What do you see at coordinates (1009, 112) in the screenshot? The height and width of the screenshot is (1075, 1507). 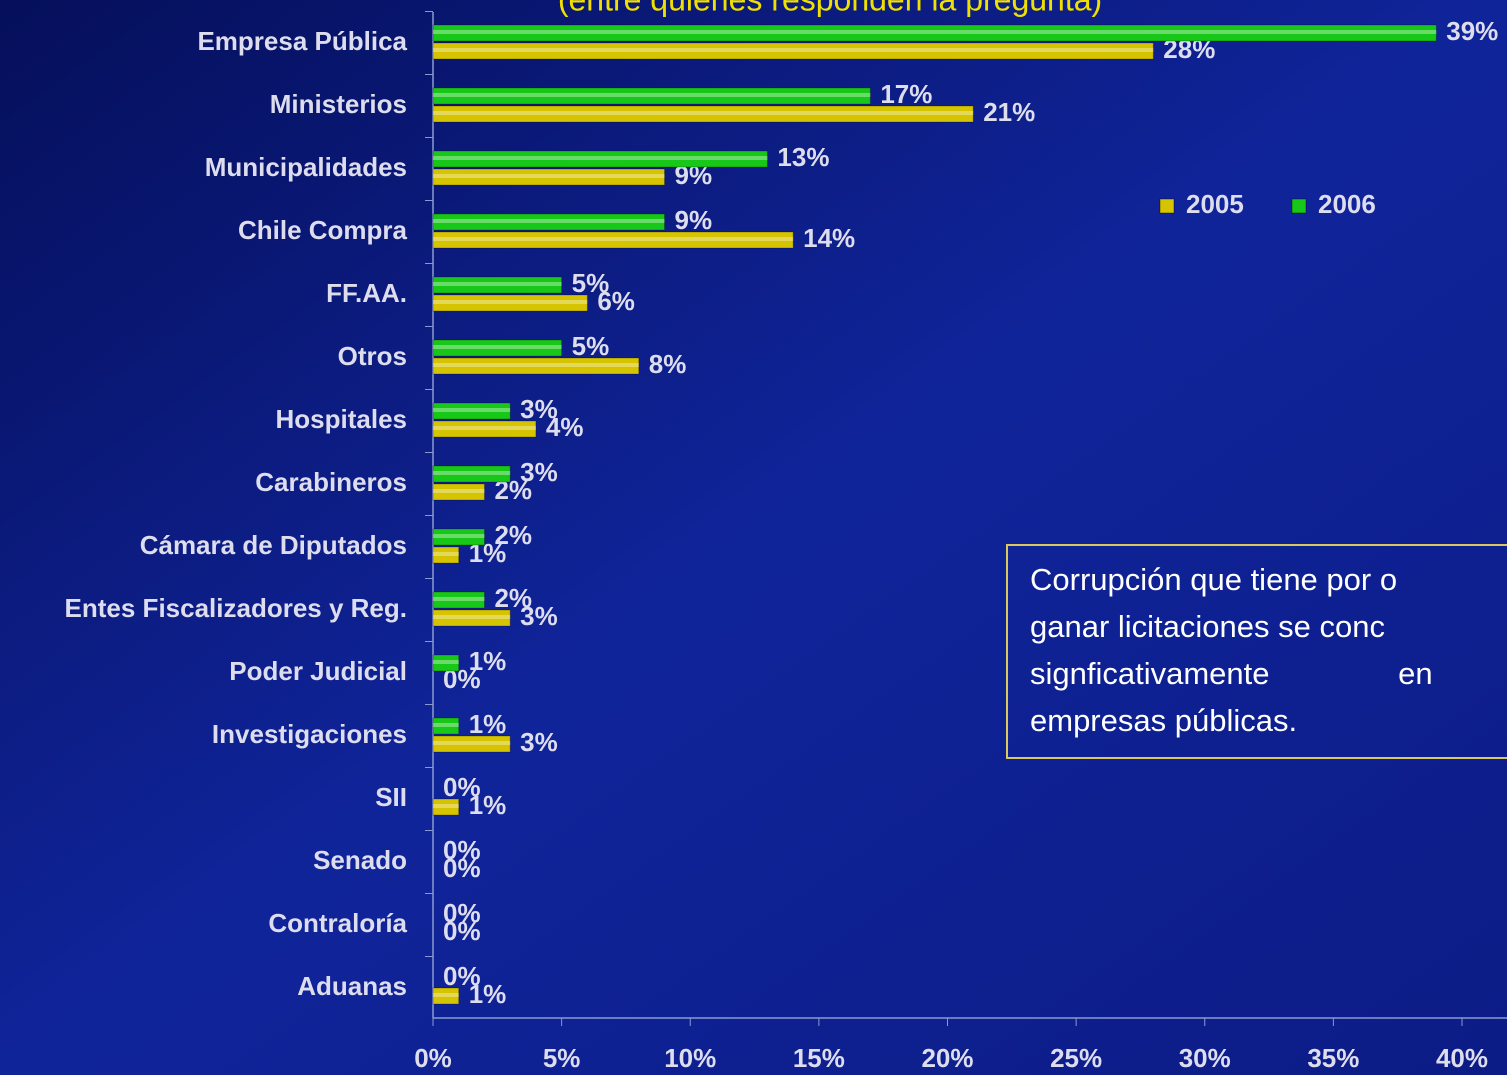 I see `value-label: 21%` at bounding box center [1009, 112].